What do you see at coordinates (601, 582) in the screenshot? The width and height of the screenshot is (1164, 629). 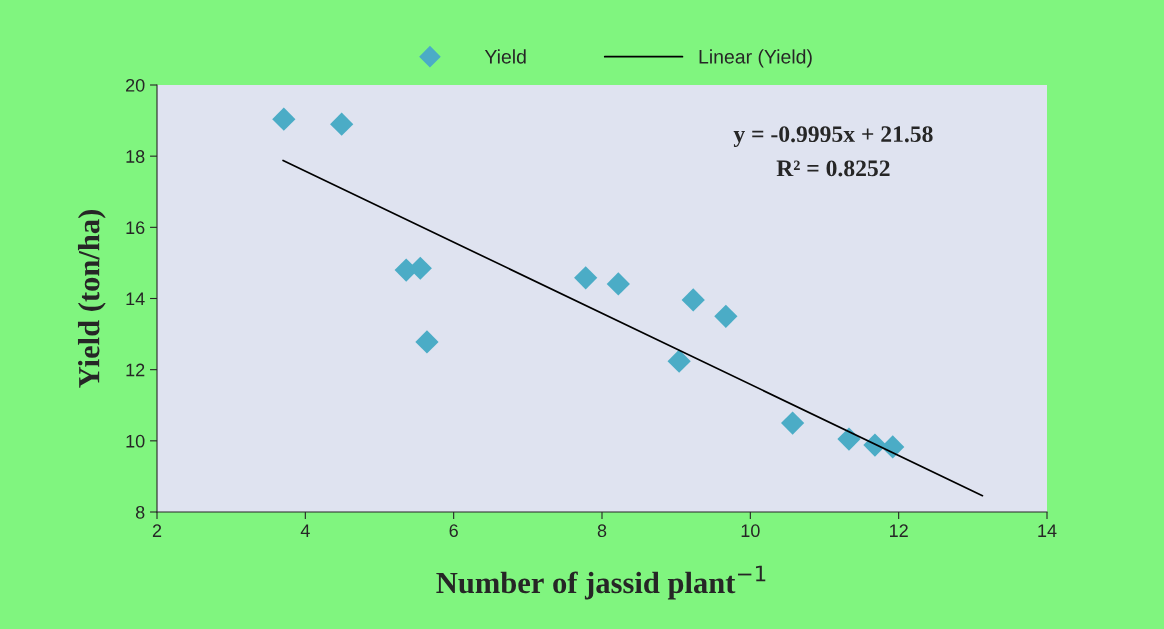 I see `x-axis-title: Number of jassid plant$^{−1}$` at bounding box center [601, 582].